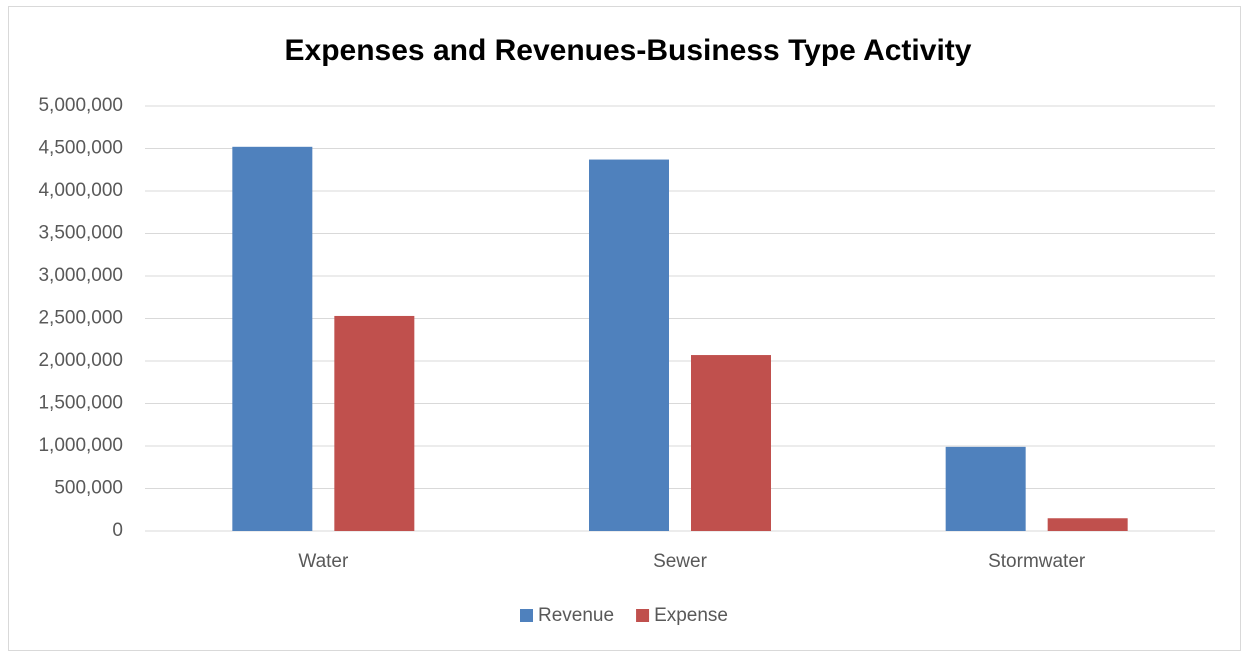  What do you see at coordinates (1037, 561) in the screenshot?
I see `x-tick-label: Stormwater` at bounding box center [1037, 561].